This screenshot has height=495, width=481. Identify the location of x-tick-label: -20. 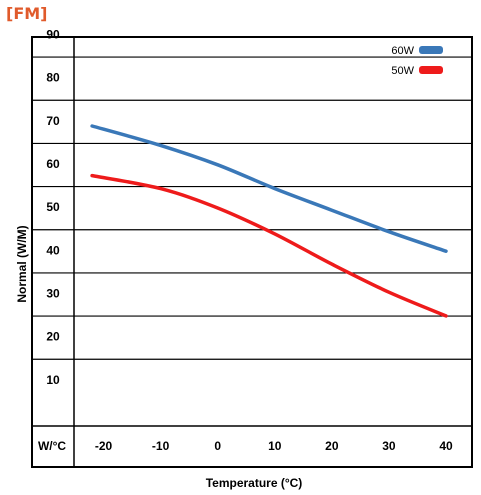
(104, 446).